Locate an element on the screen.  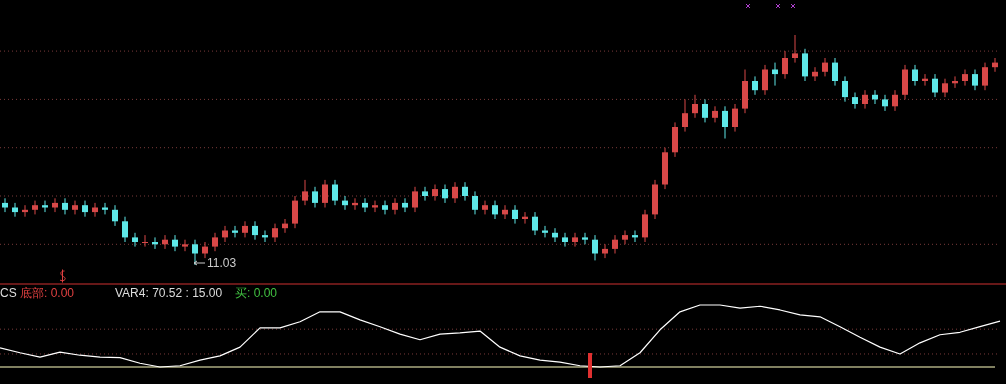
text: 买: 0.00 is located at coordinates (256, 293).